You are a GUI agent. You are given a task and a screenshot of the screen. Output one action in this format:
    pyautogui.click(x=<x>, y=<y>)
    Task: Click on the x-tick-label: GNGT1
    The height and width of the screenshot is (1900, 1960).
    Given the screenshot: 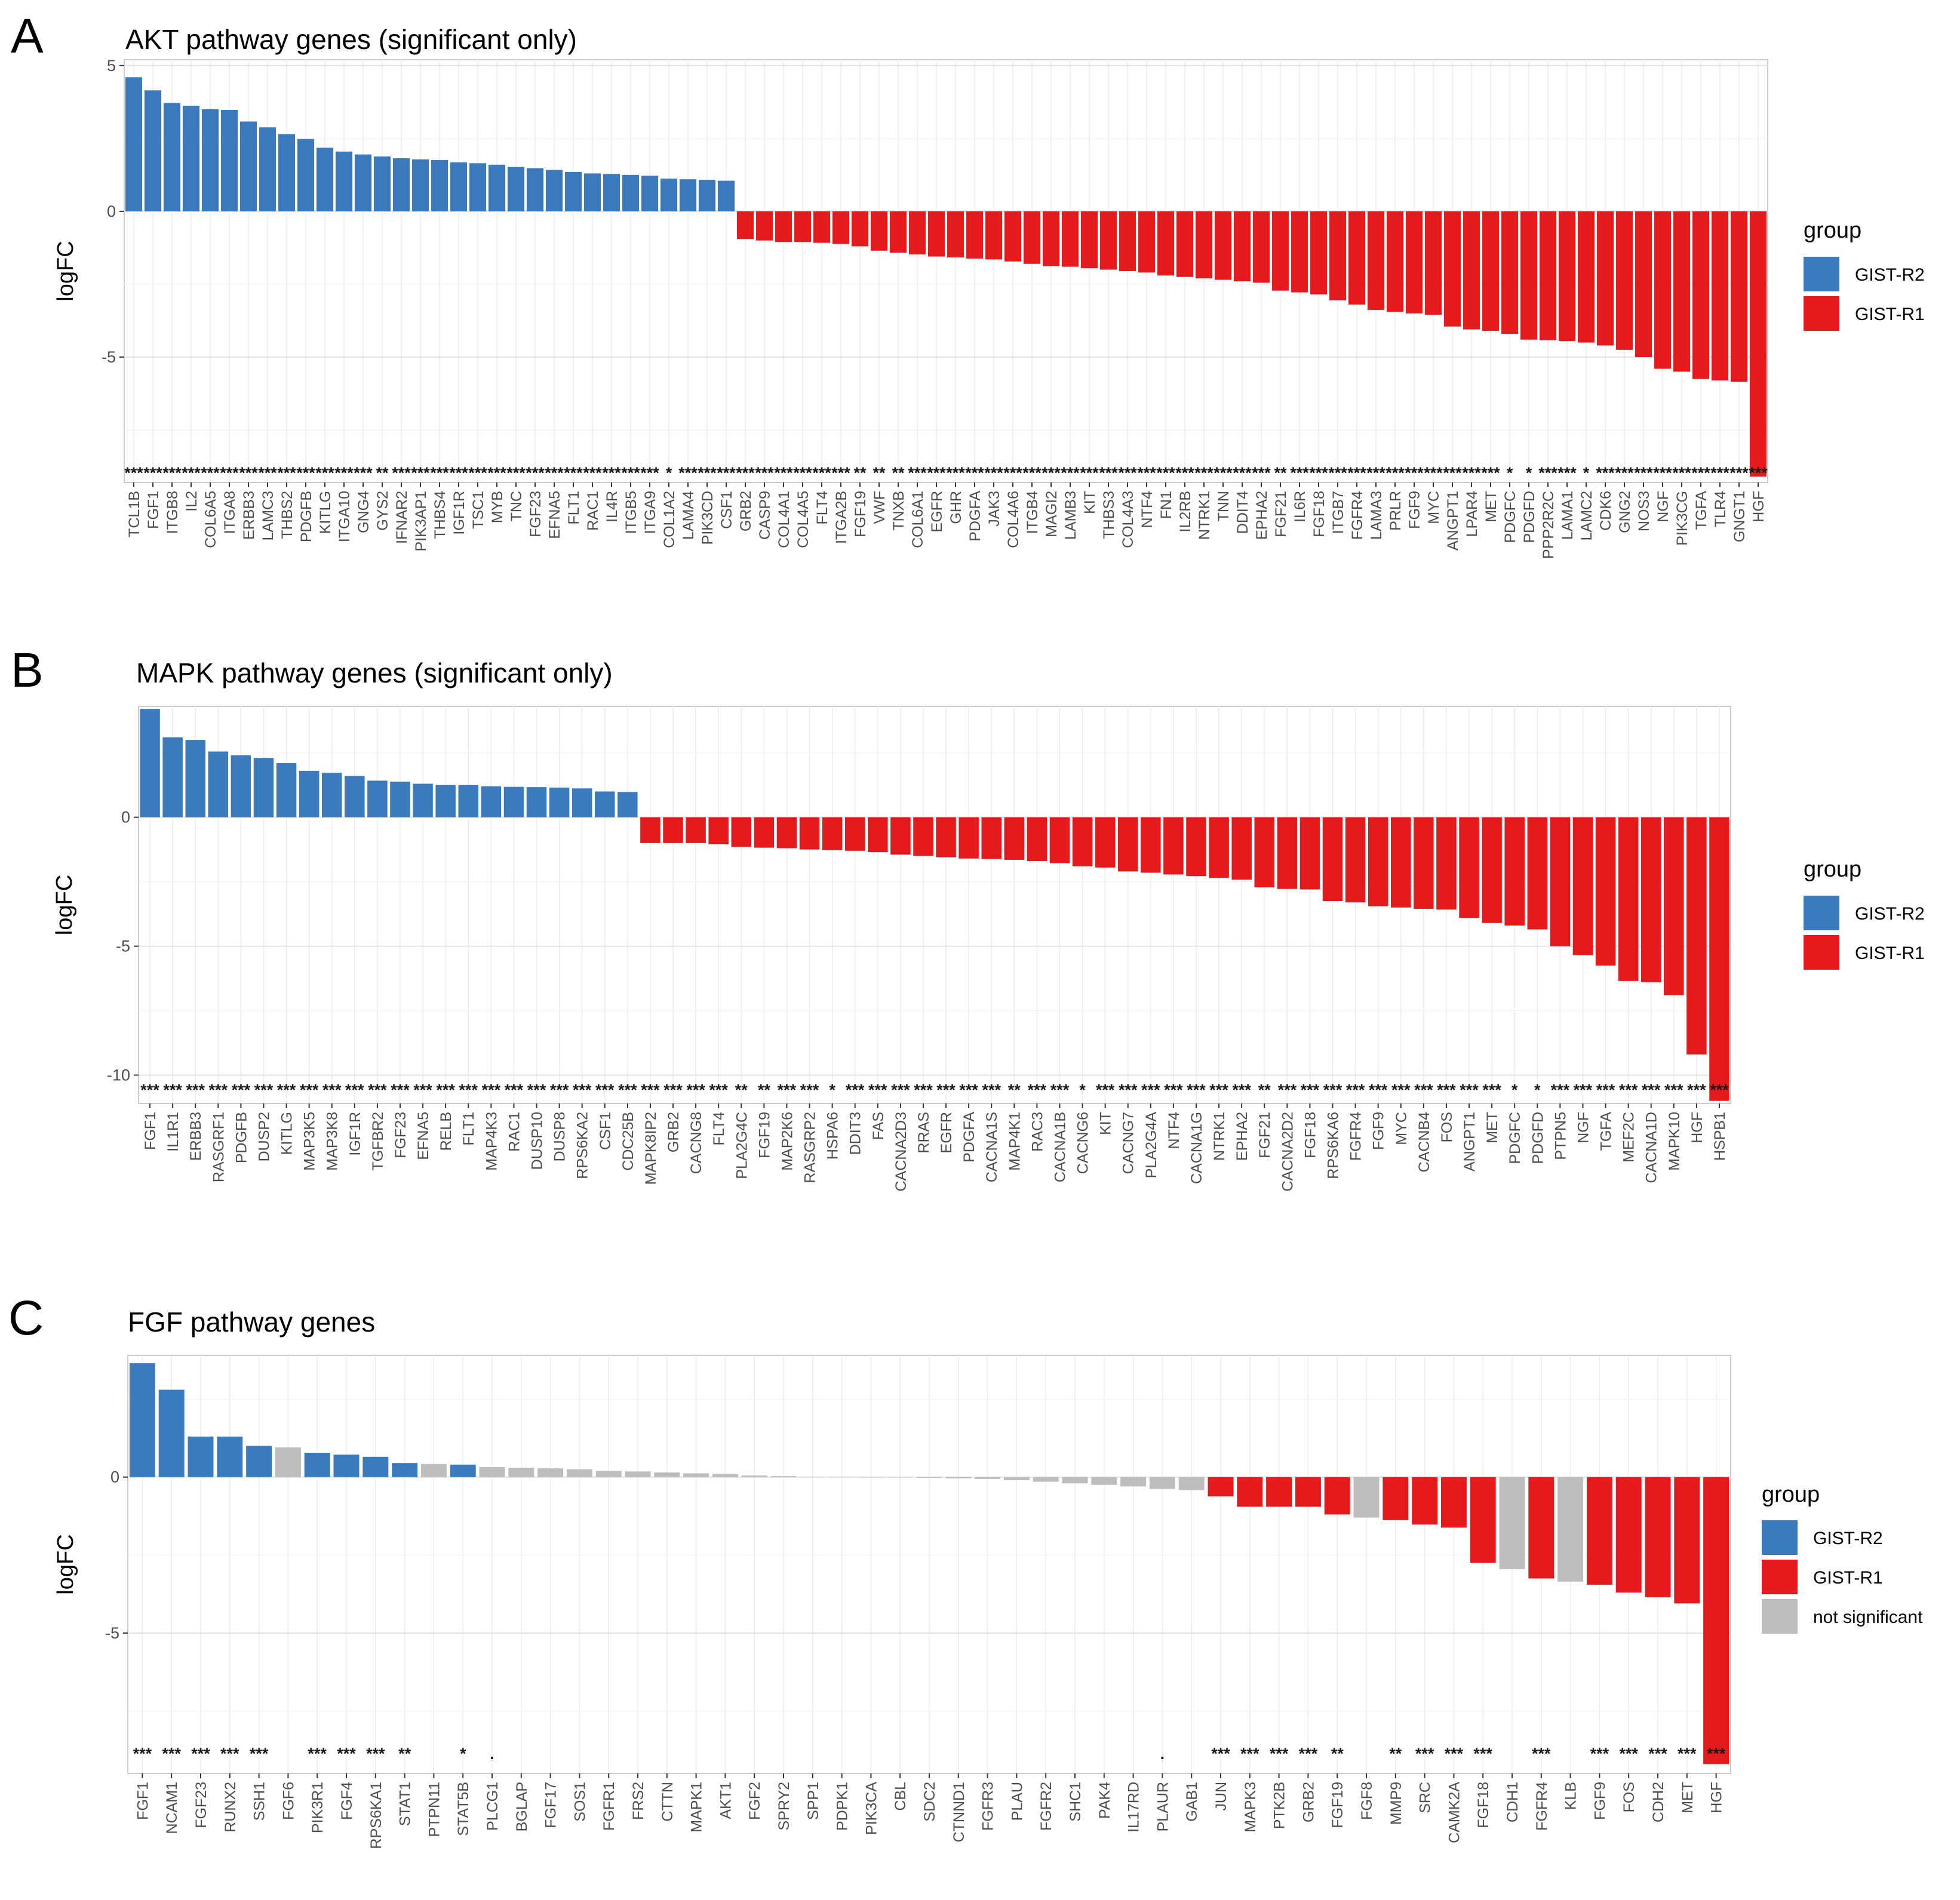 What is the action you would take?
    pyautogui.click(x=1739, y=516)
    